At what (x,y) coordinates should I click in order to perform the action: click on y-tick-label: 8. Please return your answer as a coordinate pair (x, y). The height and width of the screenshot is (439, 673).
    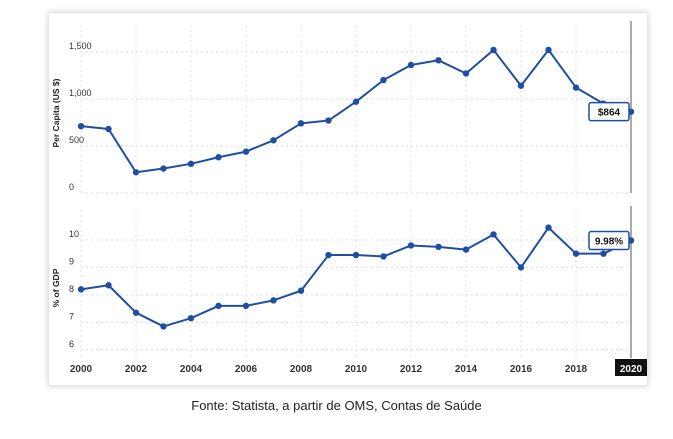
    Looking at the image, I should click on (71, 289).